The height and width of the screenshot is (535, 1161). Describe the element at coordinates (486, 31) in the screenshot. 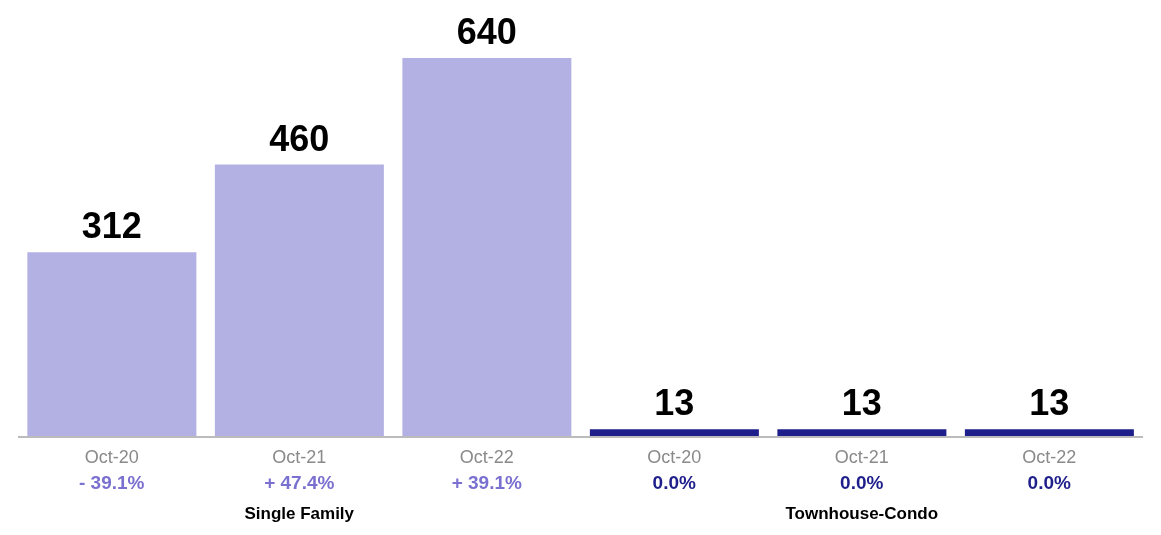

I see `data-label: 640` at that location.